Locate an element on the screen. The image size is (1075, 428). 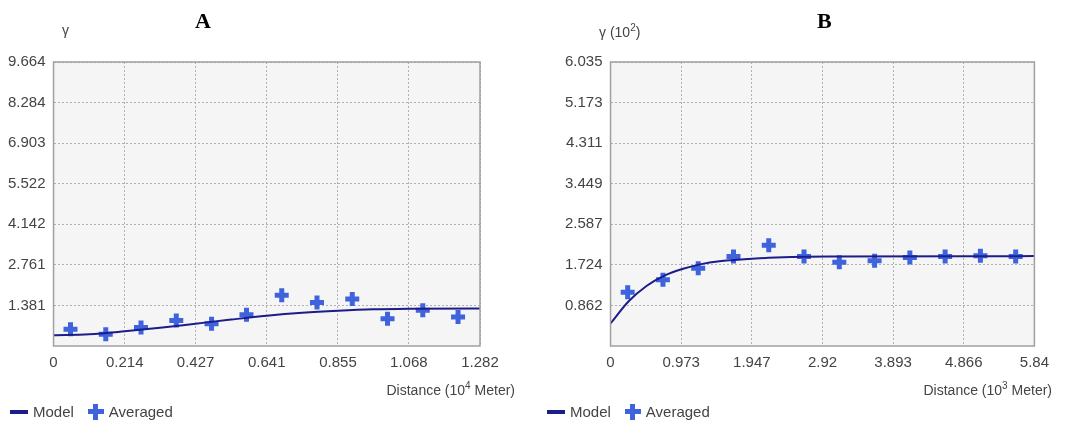
x-tick-label: 0.641 is located at coordinates (266, 362).